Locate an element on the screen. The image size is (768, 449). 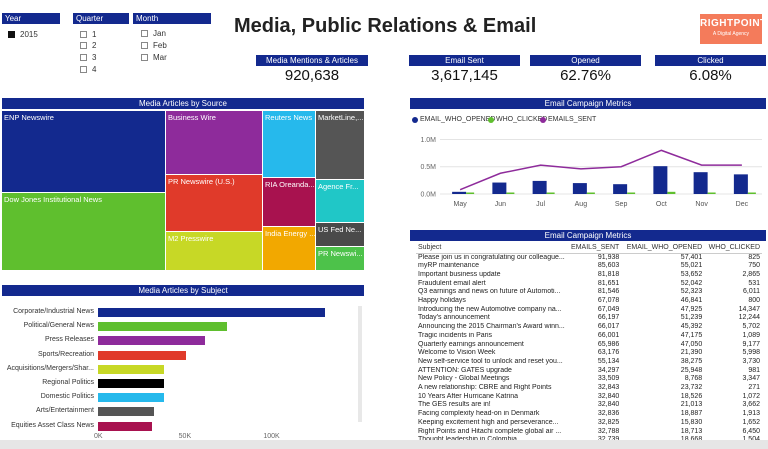
legend-item: EMAILS_SENT is located at coordinates (568, 119).